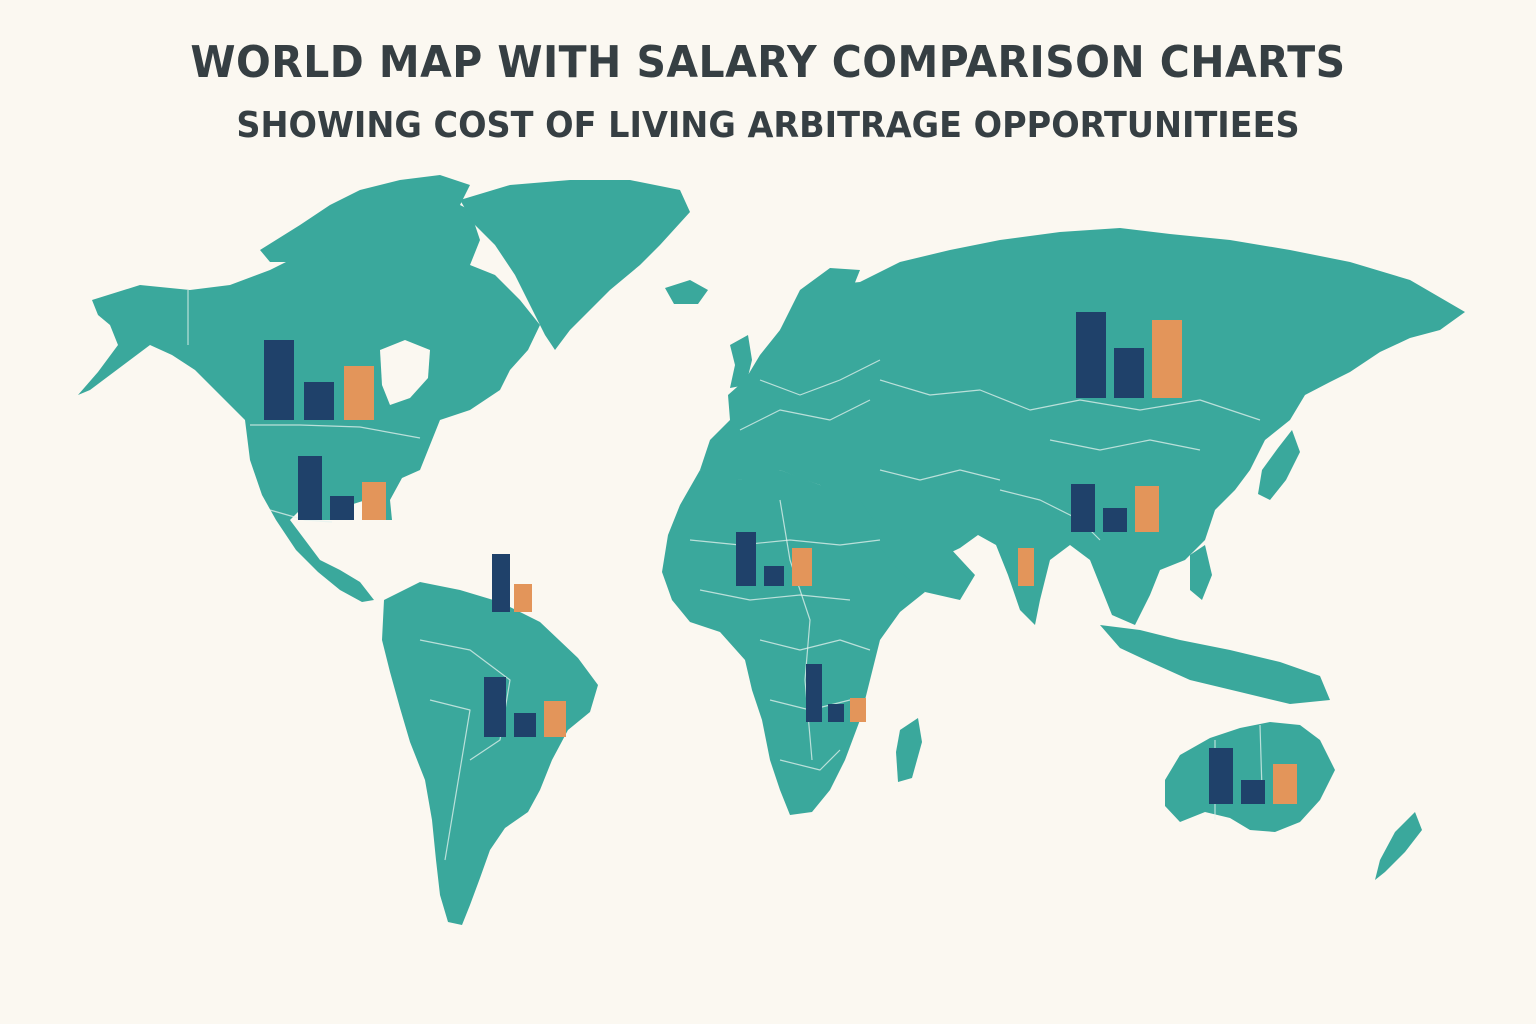  I want to click on india-cost-of-living-bar, so click(1026, 567).